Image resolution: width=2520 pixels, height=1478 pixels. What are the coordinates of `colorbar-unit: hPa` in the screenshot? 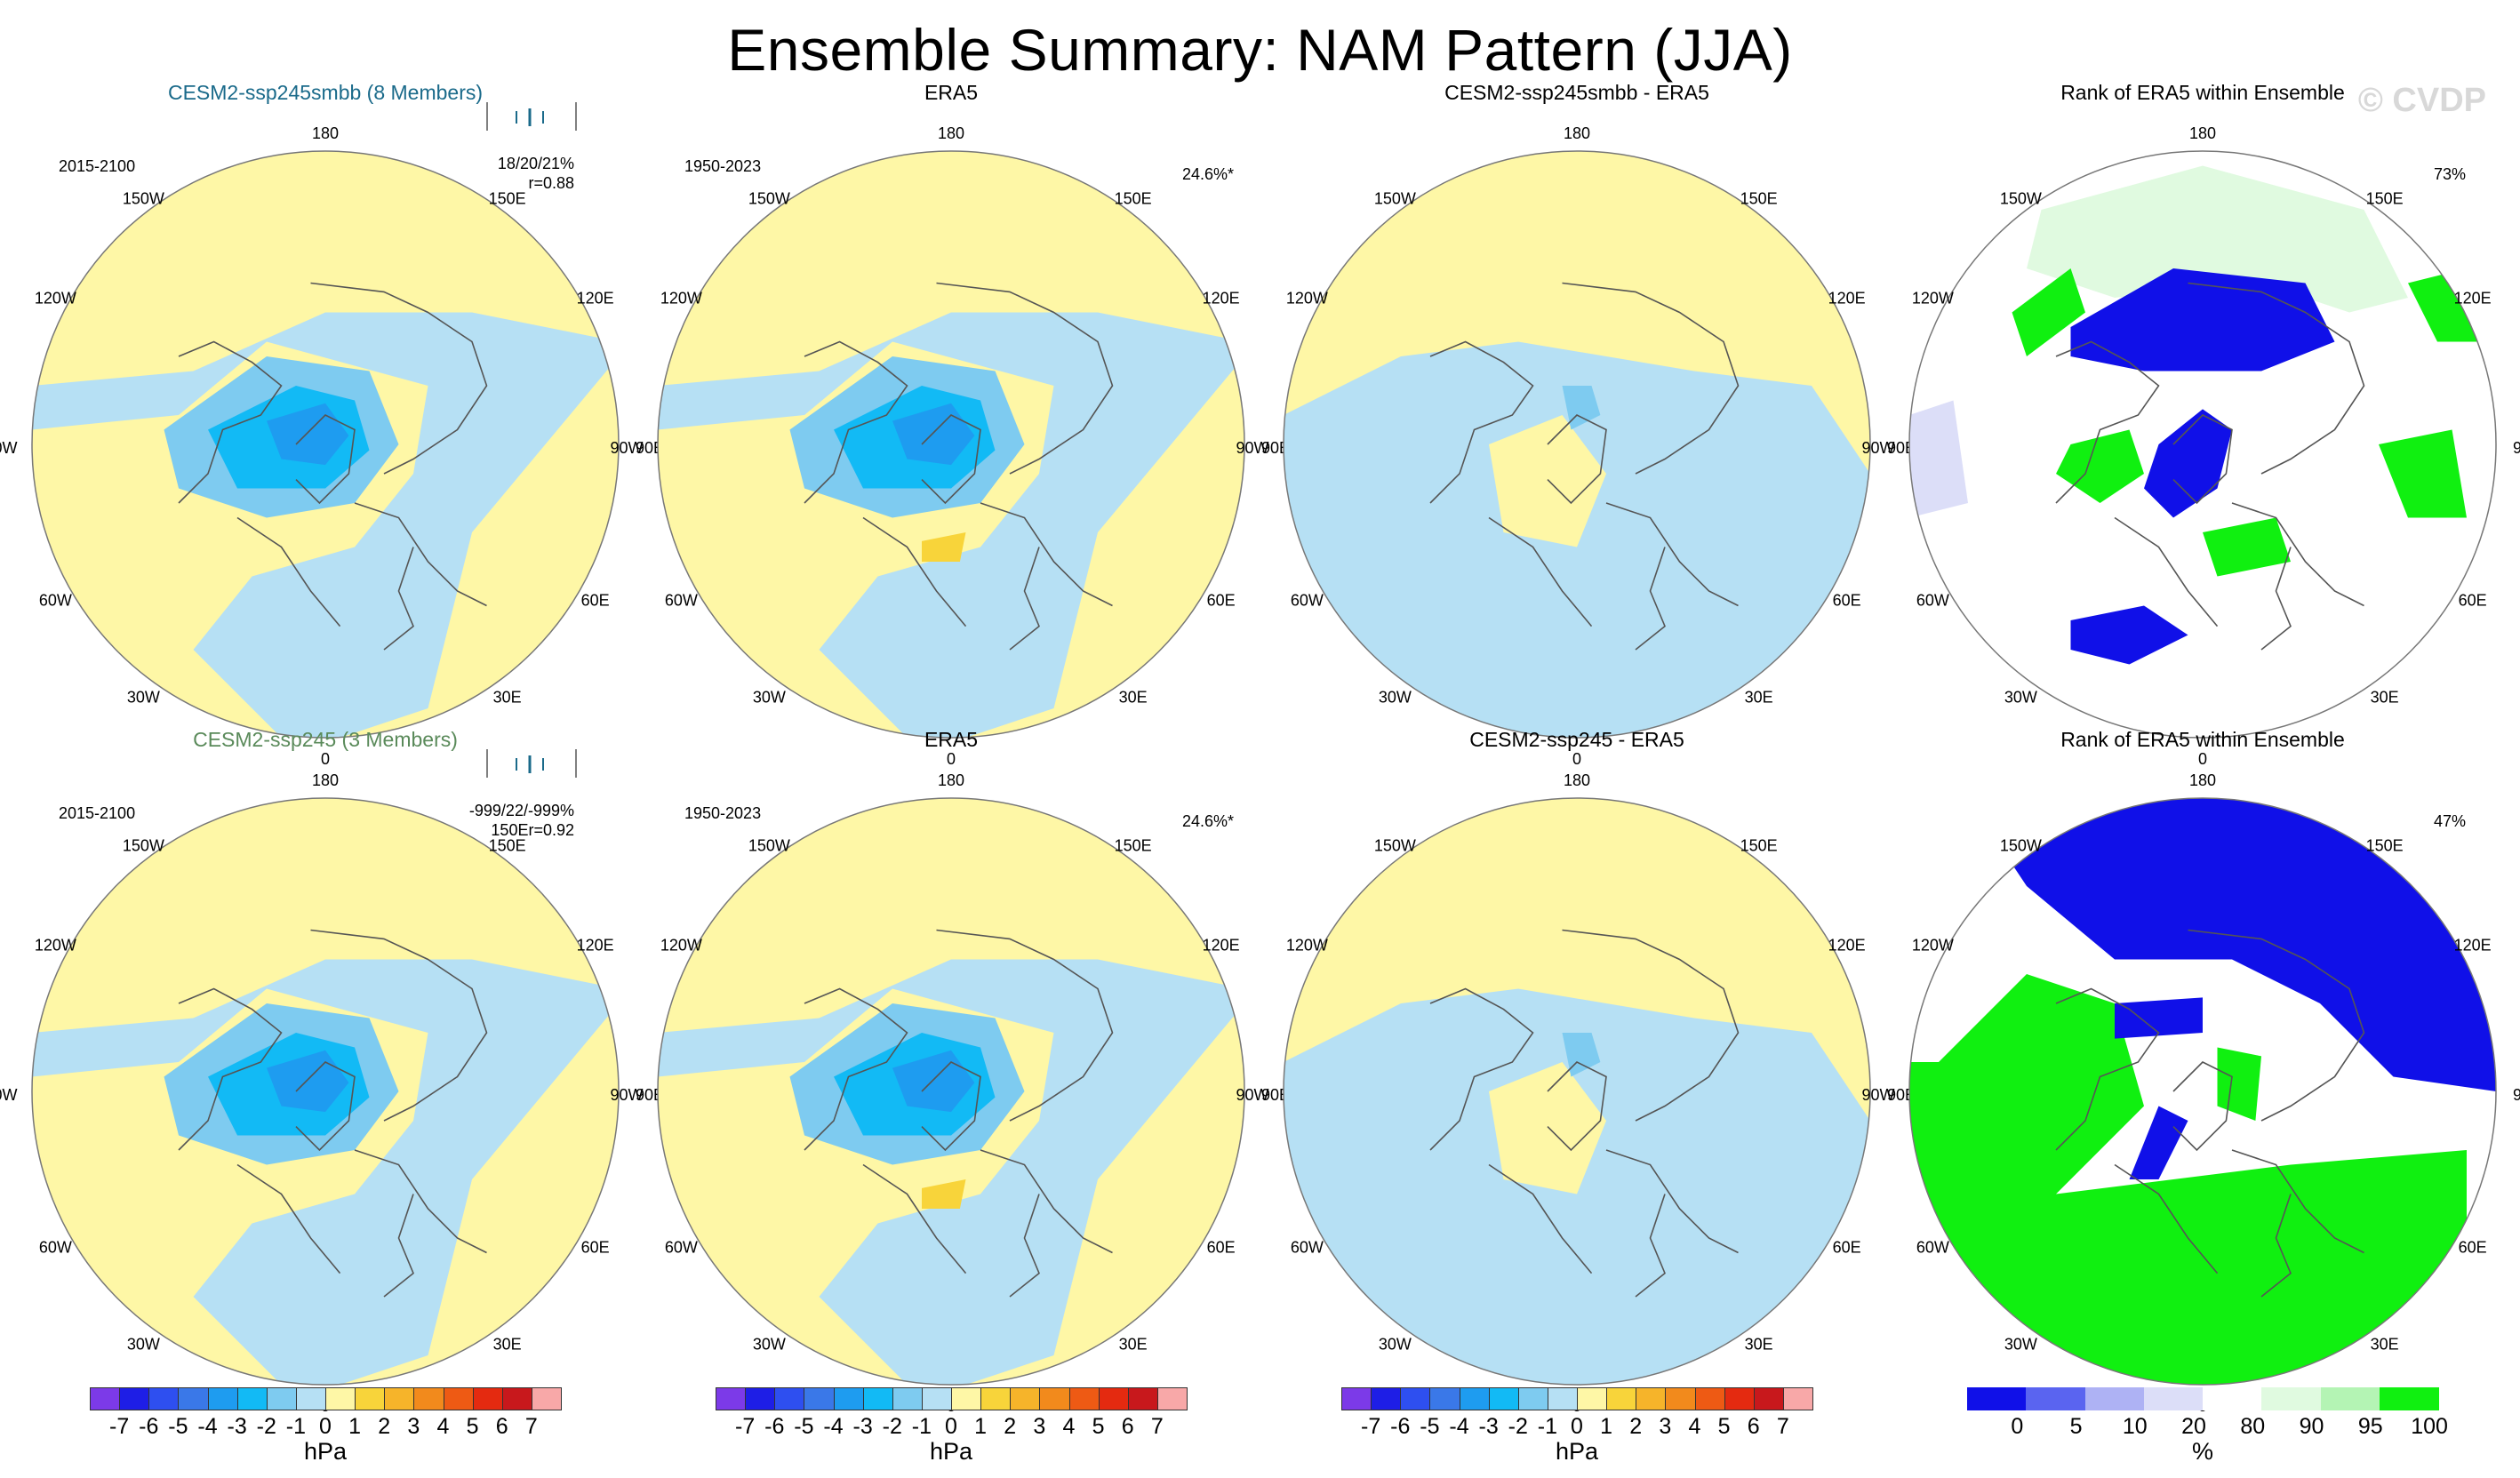 It's located at (951, 1451).